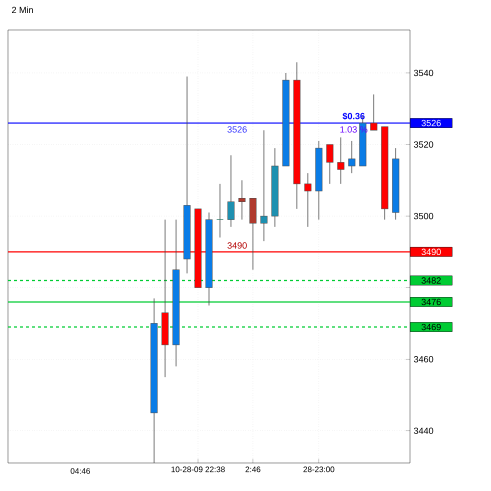 The image size is (491, 491). What do you see at coordinates (237, 129) in the screenshot?
I see `annotation: 3526` at bounding box center [237, 129].